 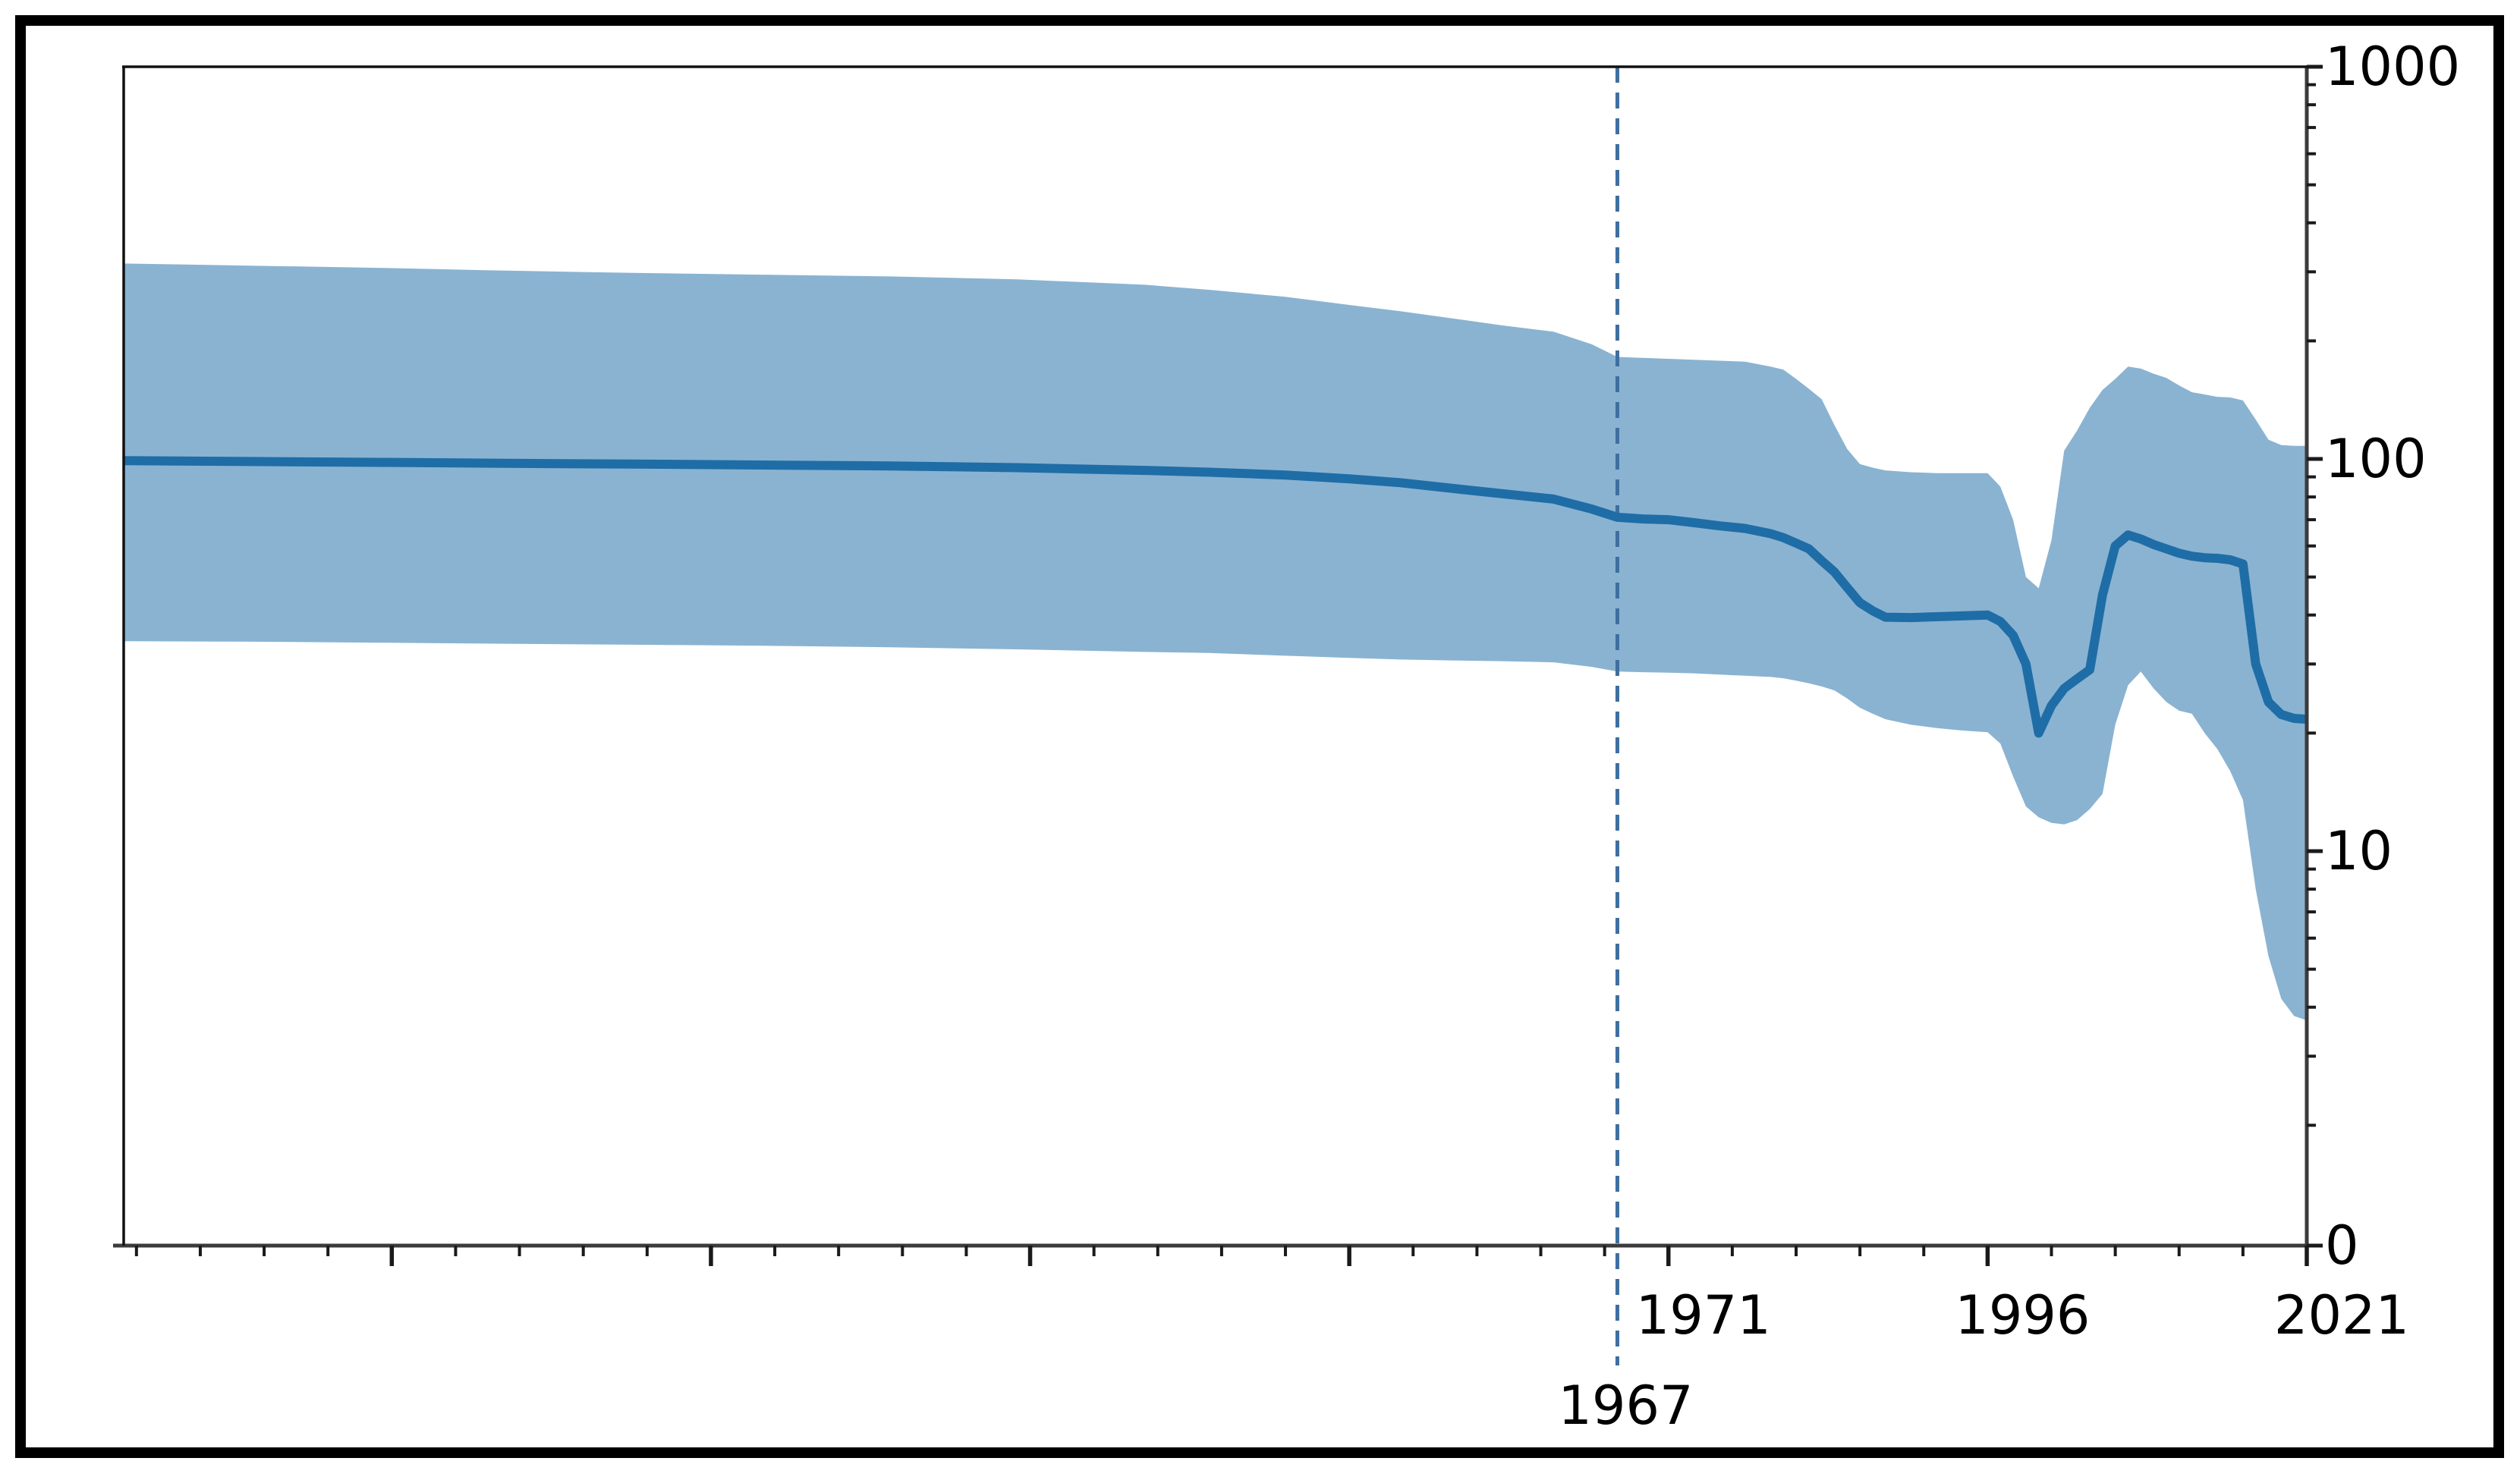 I want to click on y-tick-label-10: 10, so click(x=2359, y=851).